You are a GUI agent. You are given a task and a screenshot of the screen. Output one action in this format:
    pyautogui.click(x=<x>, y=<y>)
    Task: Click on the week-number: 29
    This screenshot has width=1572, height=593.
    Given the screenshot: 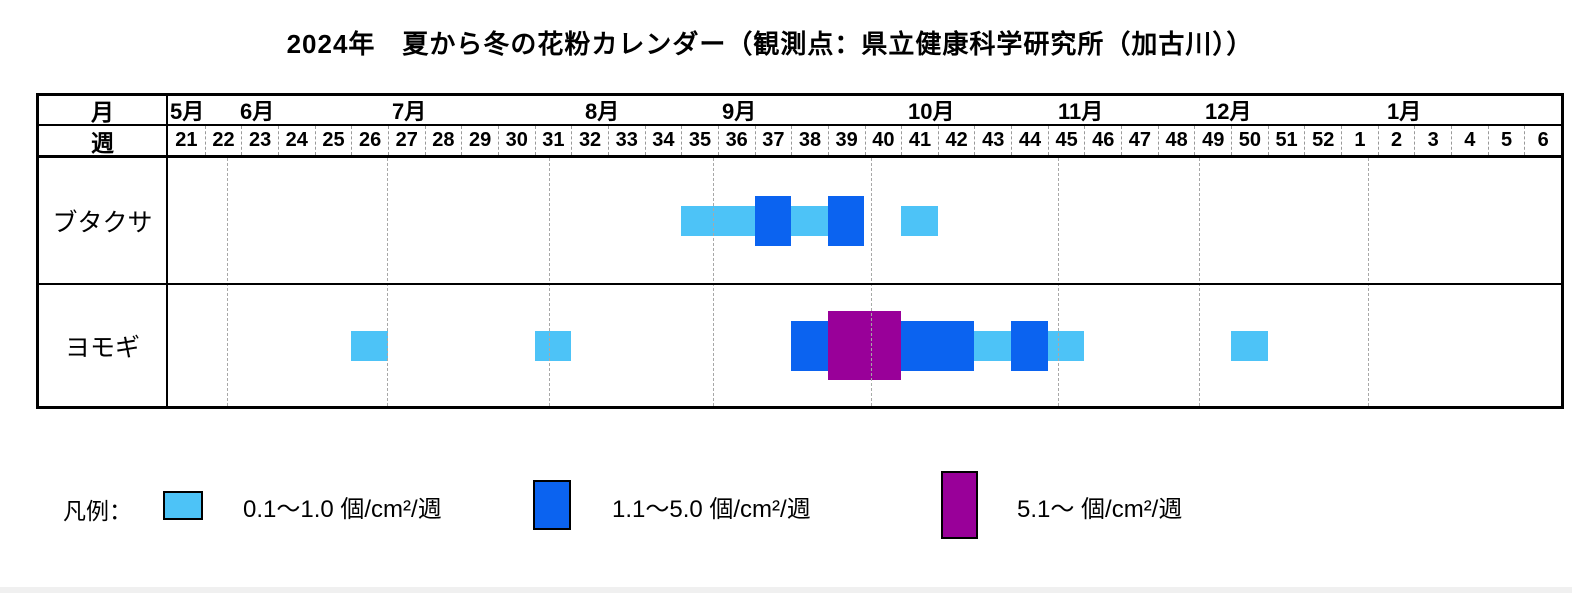 What is the action you would take?
    pyautogui.click(x=479, y=140)
    